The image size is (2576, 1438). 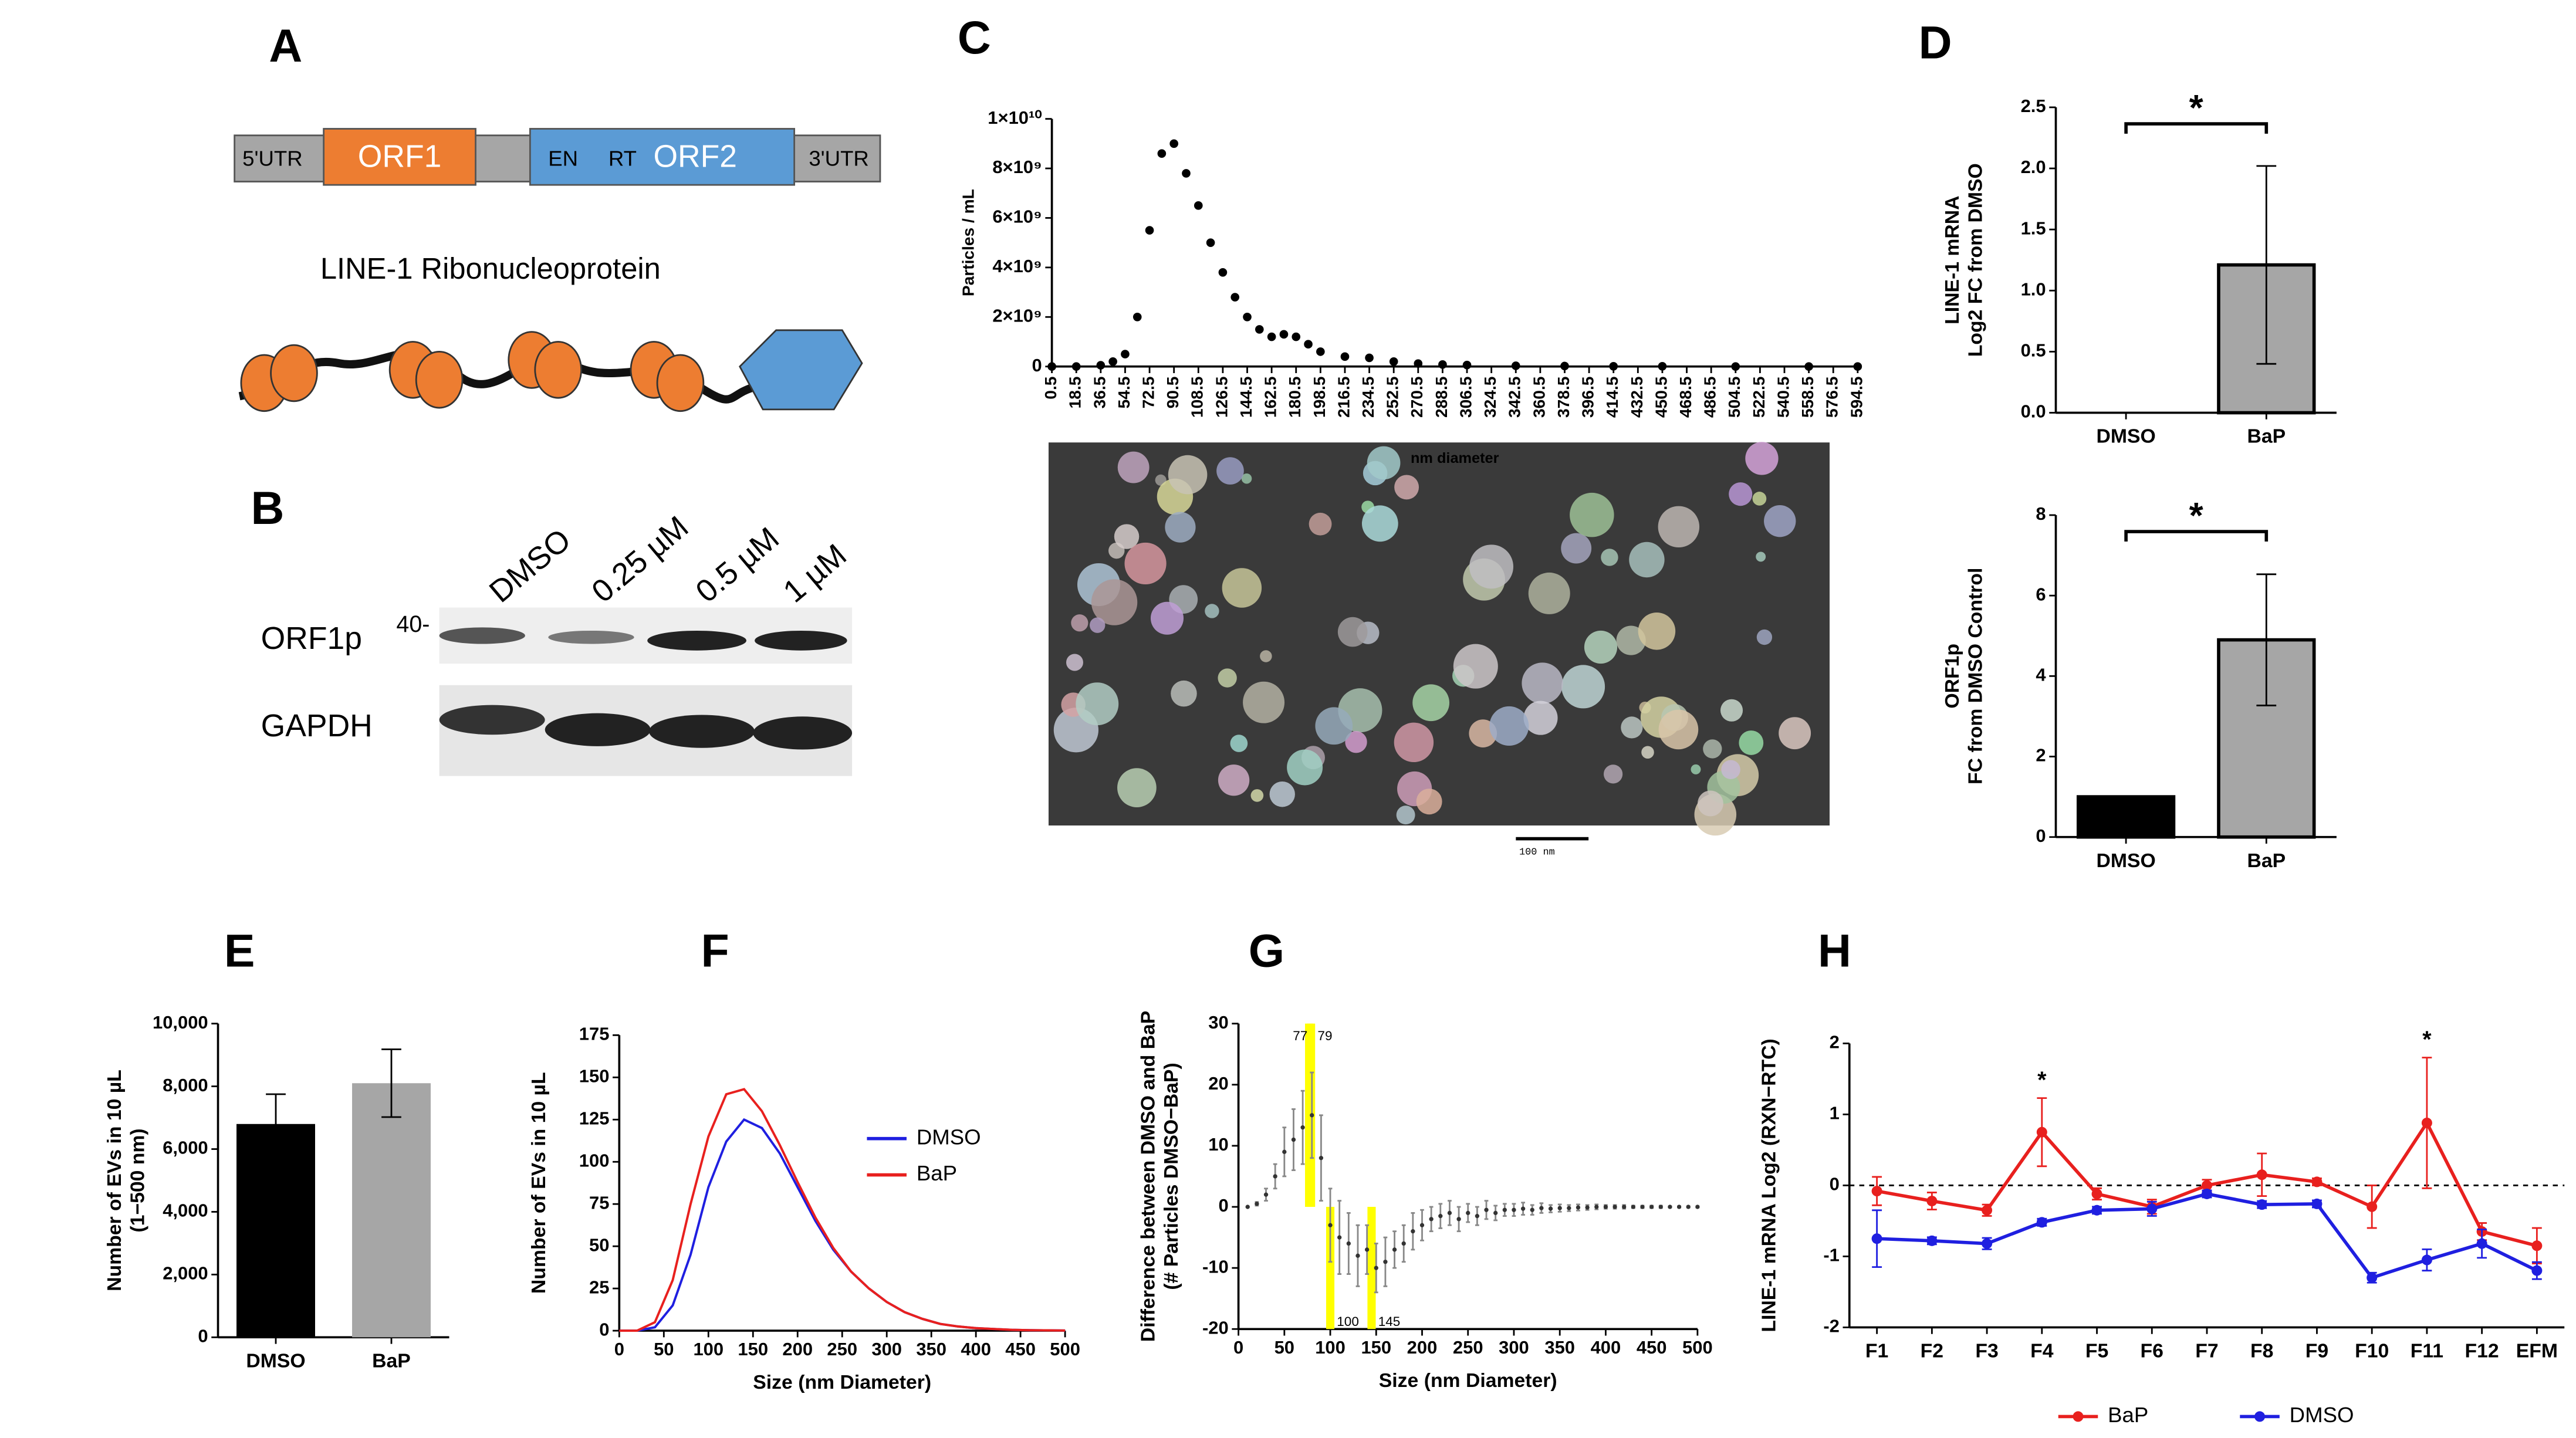 I want to click on x-tick-label: 504.5, so click(x=1734, y=398).